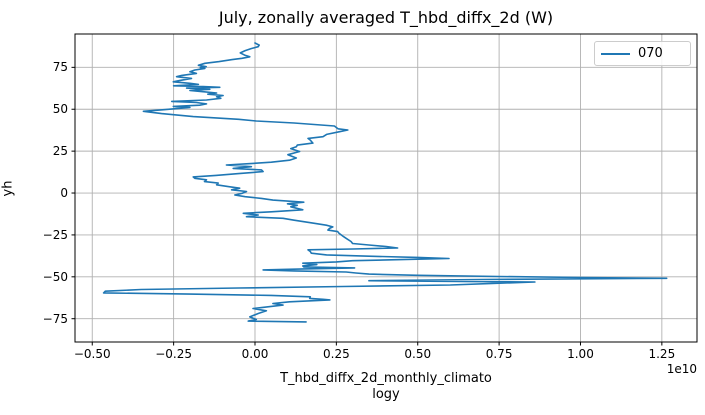 The height and width of the screenshot is (415, 705). I want to click on legend: 070, so click(642, 53).